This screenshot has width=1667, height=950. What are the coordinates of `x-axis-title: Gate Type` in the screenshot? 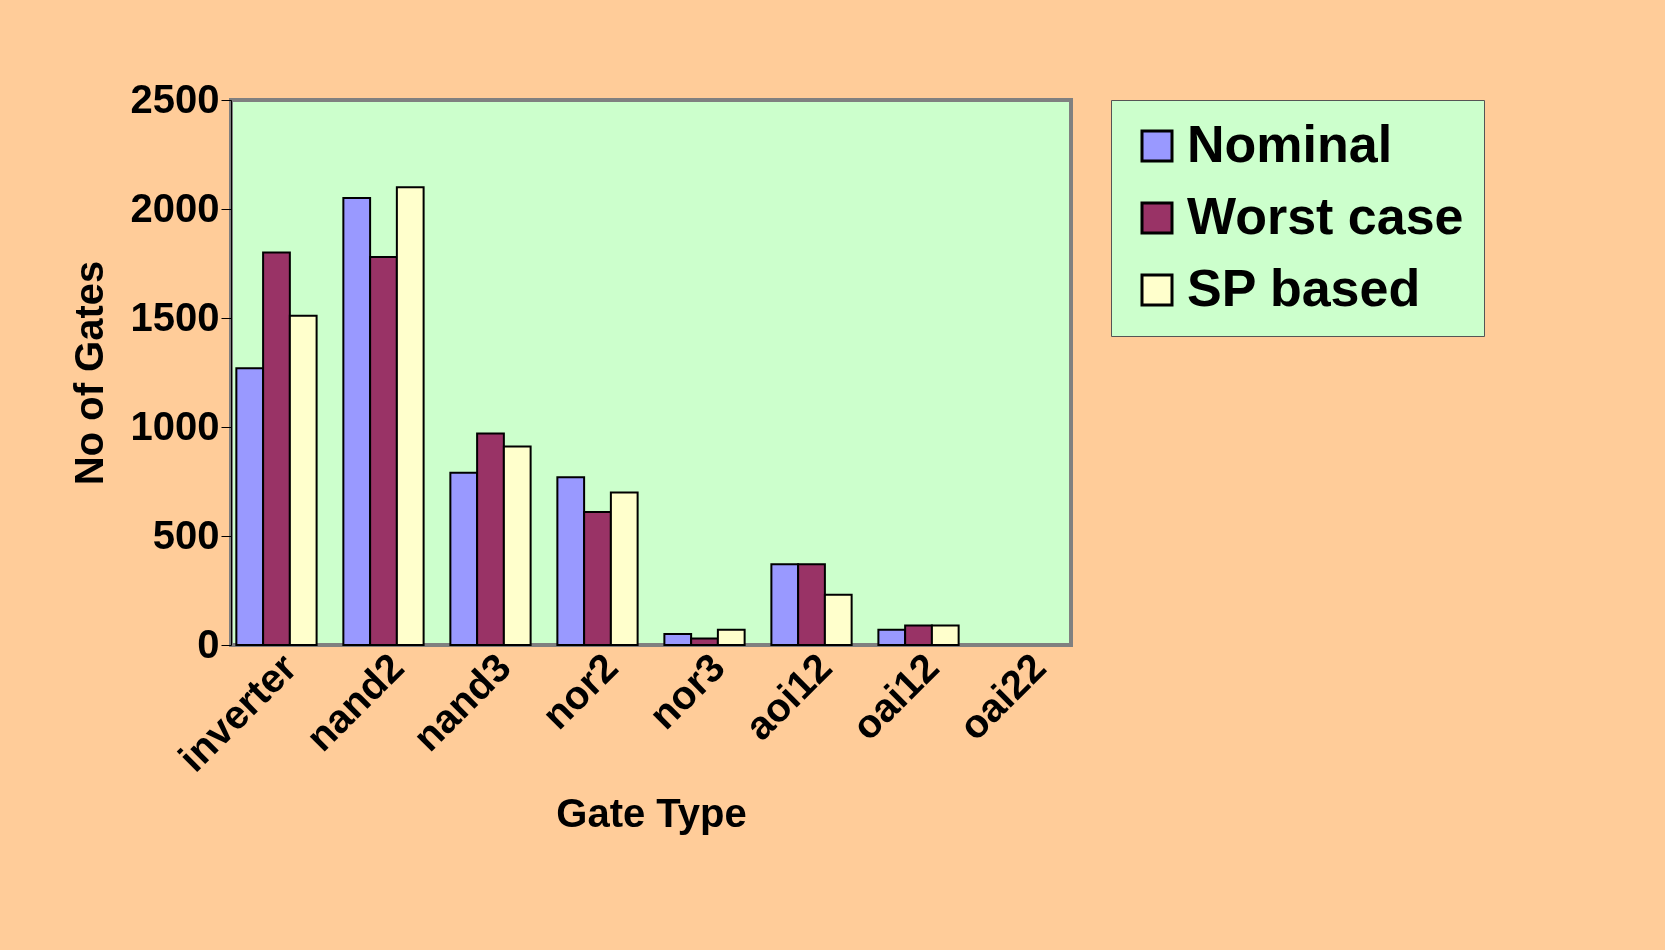 It's located at (651, 812).